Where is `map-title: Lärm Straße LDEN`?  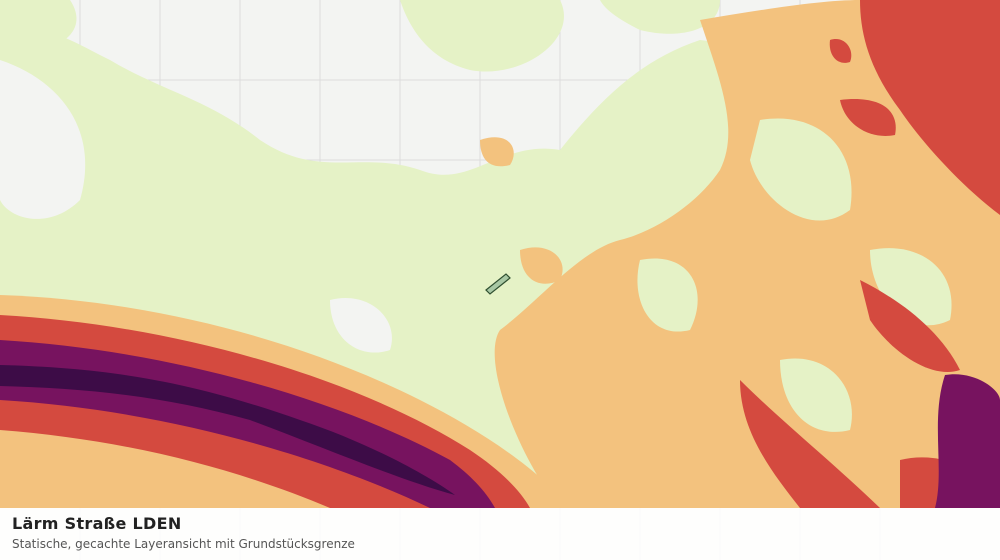 map-title: Lärm Straße LDEN is located at coordinates (97, 523).